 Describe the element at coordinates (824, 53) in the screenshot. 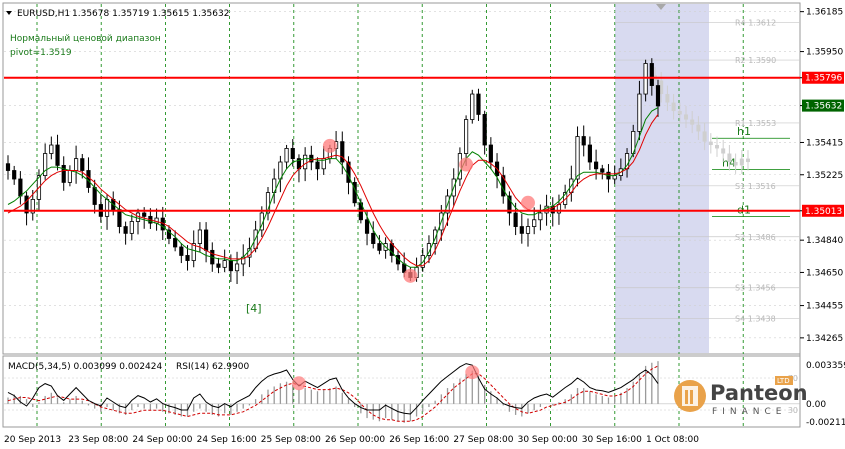

I see `price-tick-label: 1.35950` at that location.